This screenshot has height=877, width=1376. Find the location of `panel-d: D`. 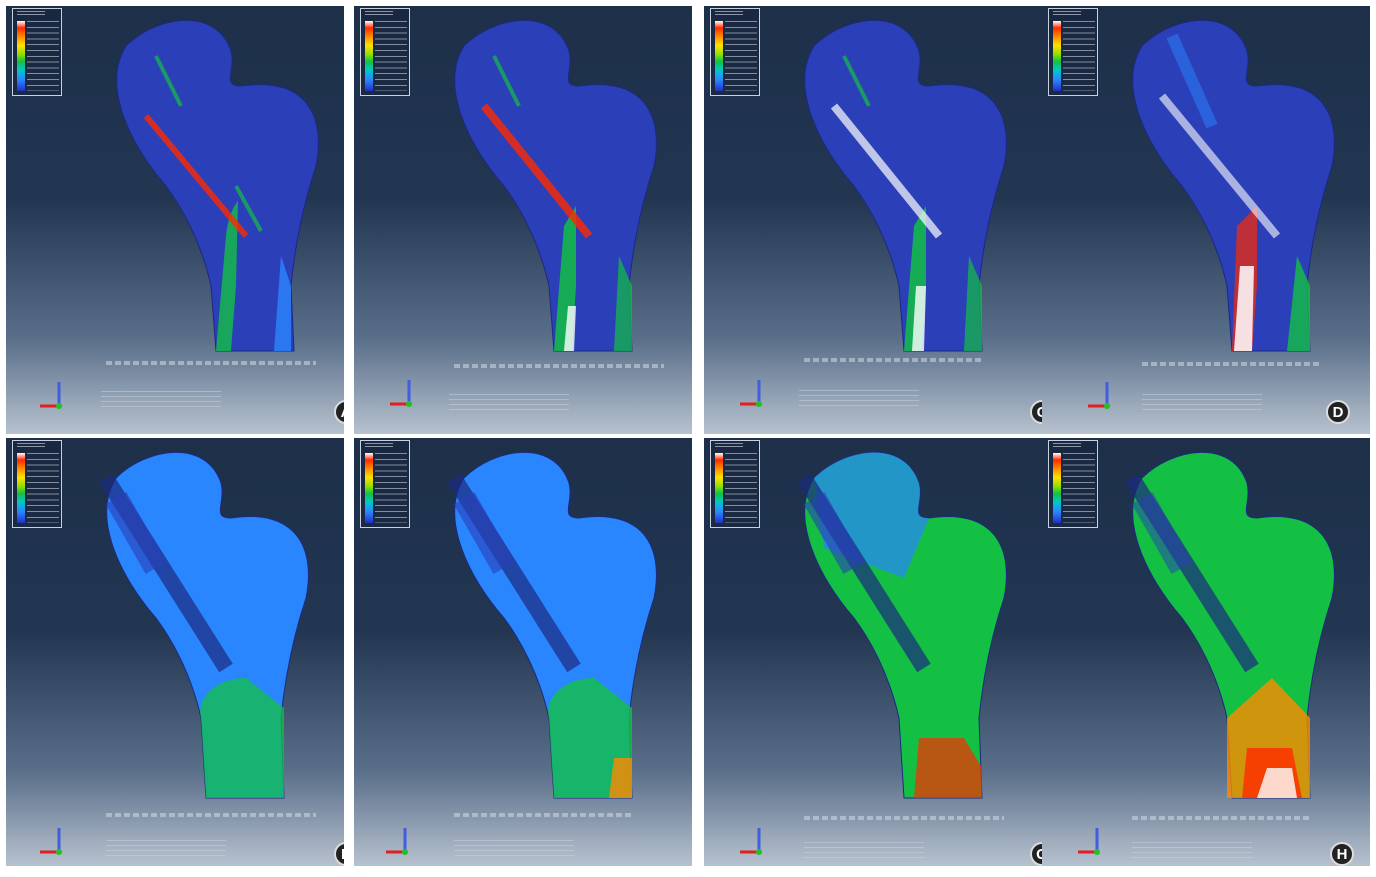

panel-d: D is located at coordinates (1206, 220).